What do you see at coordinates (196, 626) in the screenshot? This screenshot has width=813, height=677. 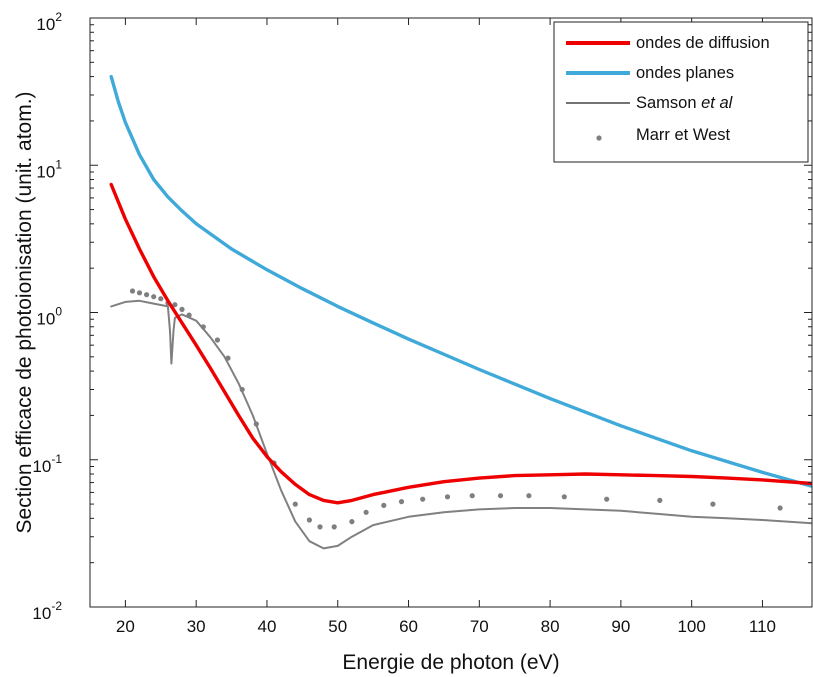 I see `x-tick-label: 30` at bounding box center [196, 626].